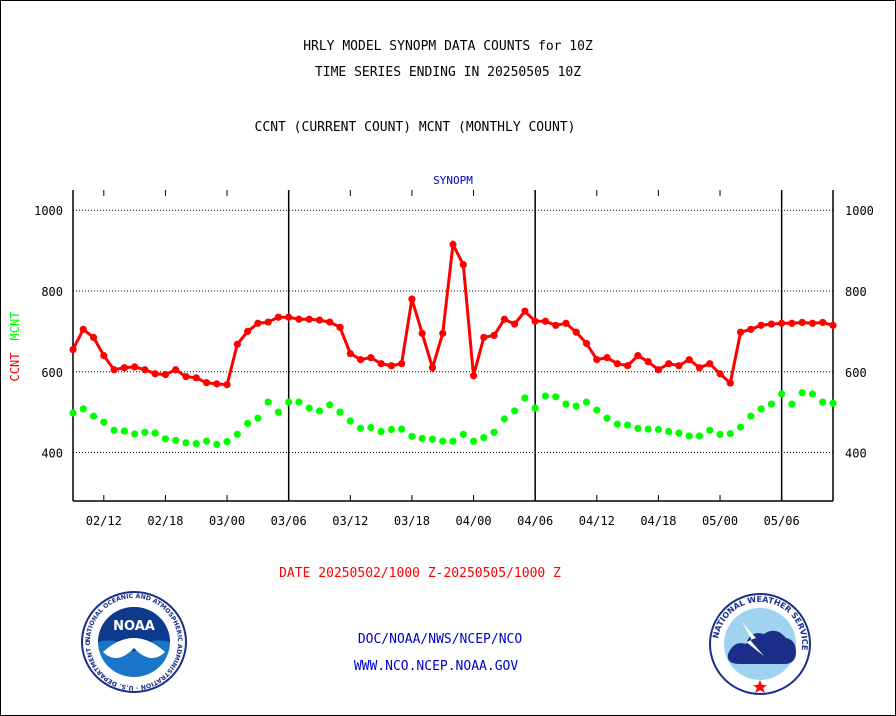 This screenshot has width=896, height=716. Describe the element at coordinates (104, 521) in the screenshot. I see `x-tick-label: 02/12` at that location.